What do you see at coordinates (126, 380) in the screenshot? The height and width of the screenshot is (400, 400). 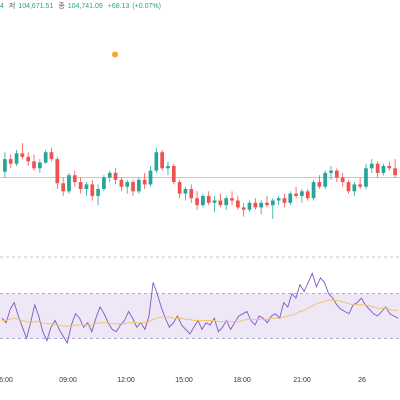 I see `time-tick-label: 12:00` at bounding box center [126, 380].